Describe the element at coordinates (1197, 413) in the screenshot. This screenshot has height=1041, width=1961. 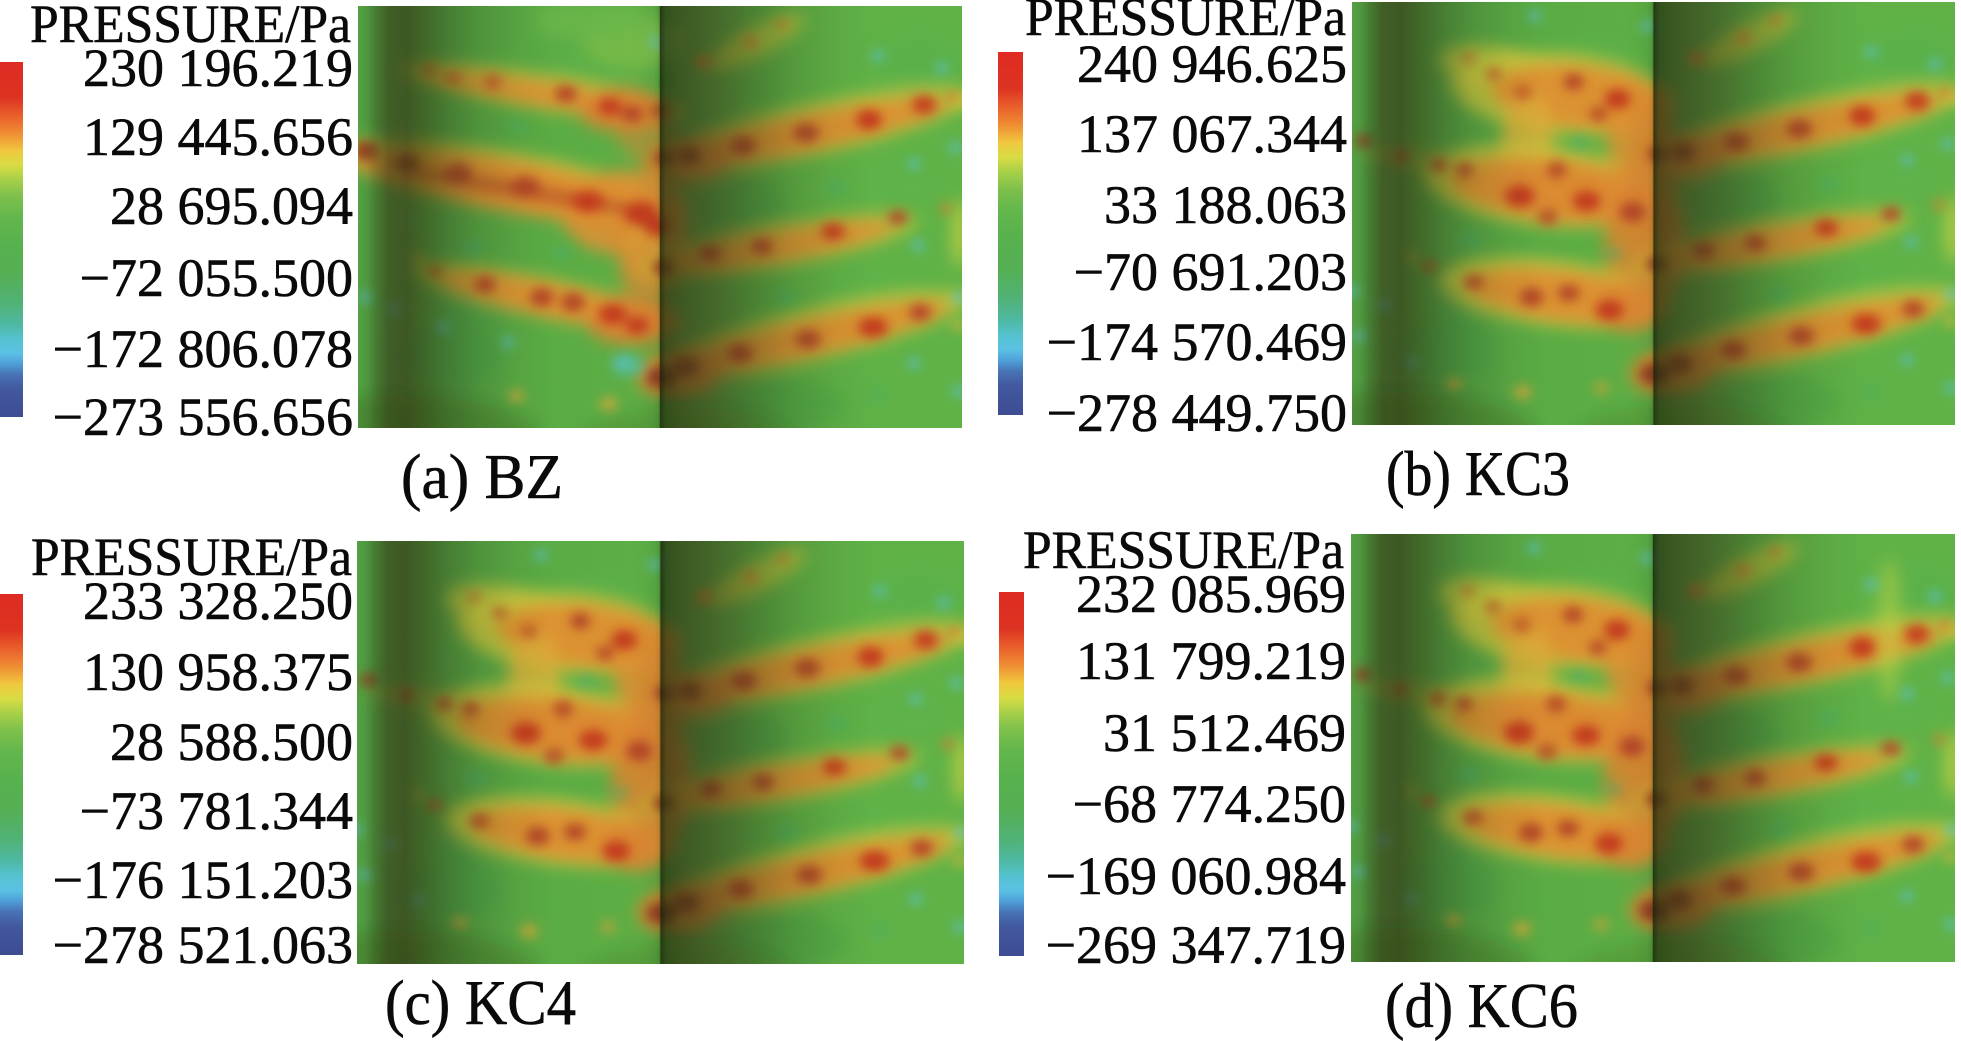
I see `svg-text: −278 449.750` at that location.